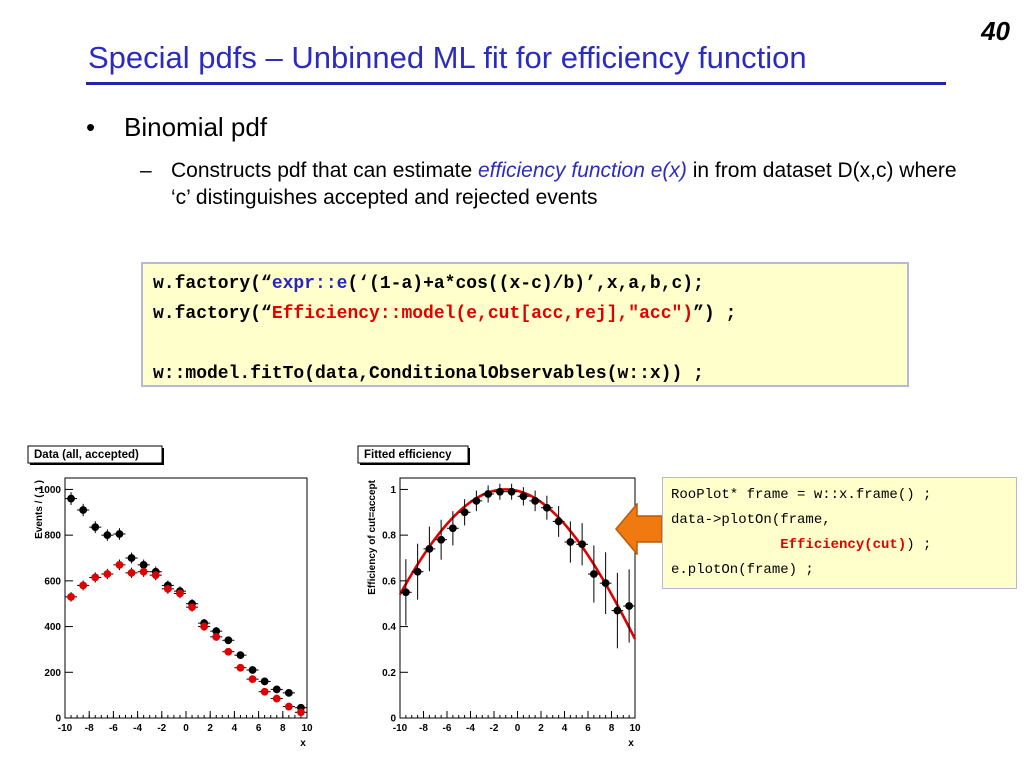 This screenshot has width=1024, height=768. I want to click on fit-curve, so click(517, 564).